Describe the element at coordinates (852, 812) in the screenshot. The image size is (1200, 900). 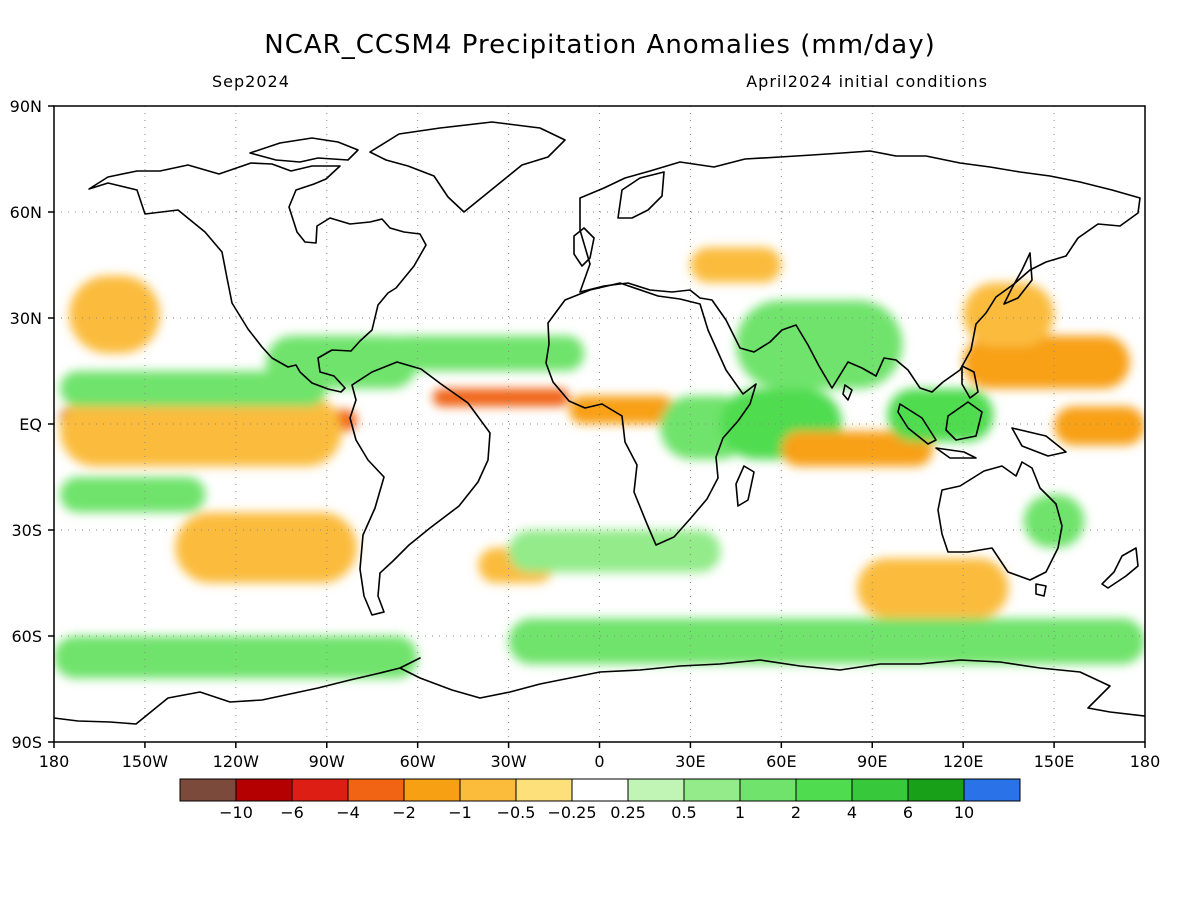
I see `colorbar-label: 4` at that location.